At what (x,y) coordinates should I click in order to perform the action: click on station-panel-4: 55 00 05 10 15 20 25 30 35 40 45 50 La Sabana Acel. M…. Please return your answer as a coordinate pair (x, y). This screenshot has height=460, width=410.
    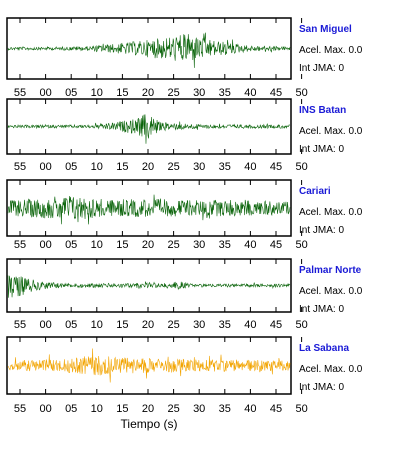
    Looking at the image, I should click on (184, 375).